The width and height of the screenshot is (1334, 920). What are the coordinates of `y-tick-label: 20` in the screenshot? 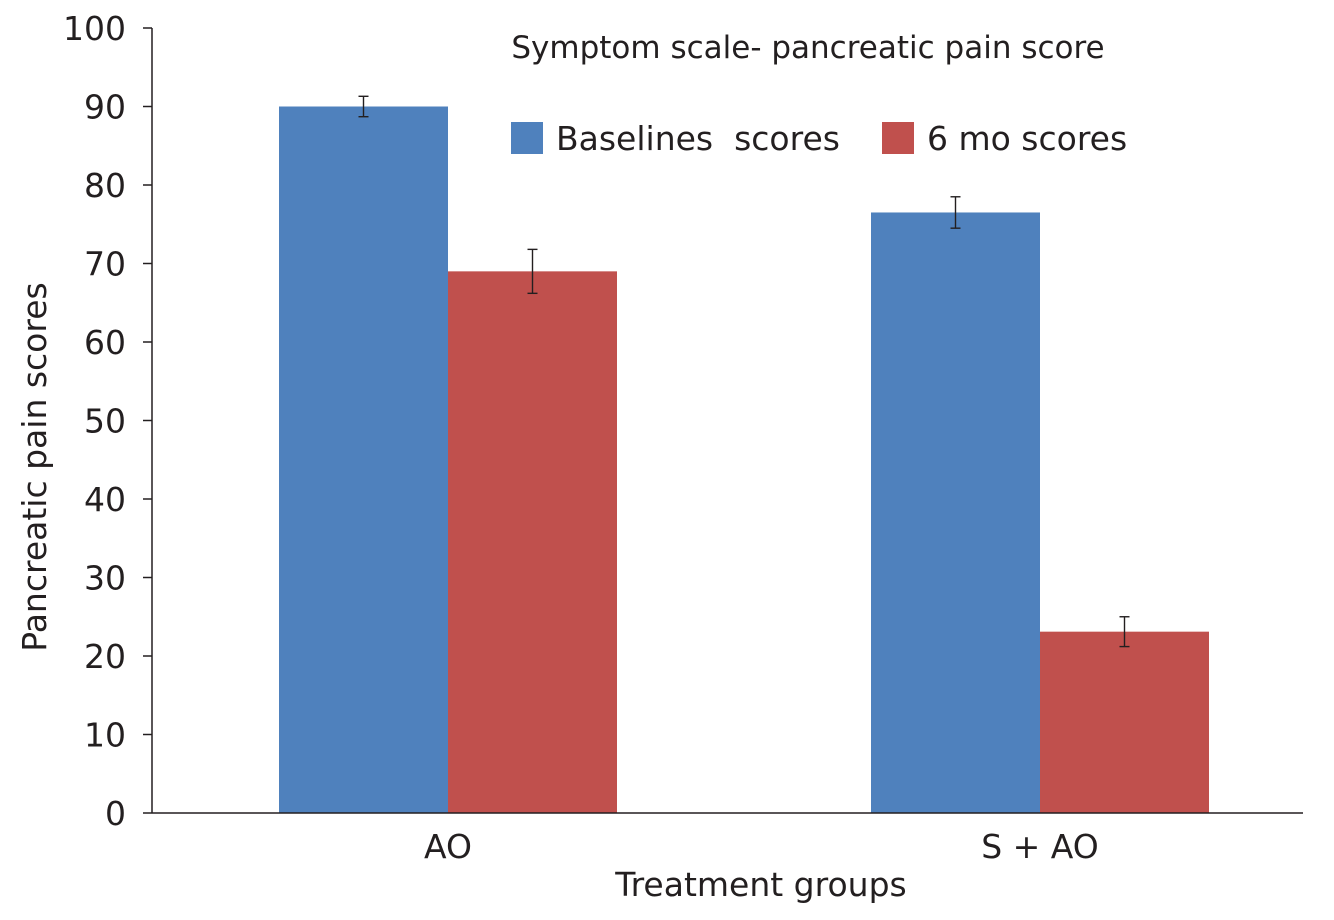 It's located at (105, 656).